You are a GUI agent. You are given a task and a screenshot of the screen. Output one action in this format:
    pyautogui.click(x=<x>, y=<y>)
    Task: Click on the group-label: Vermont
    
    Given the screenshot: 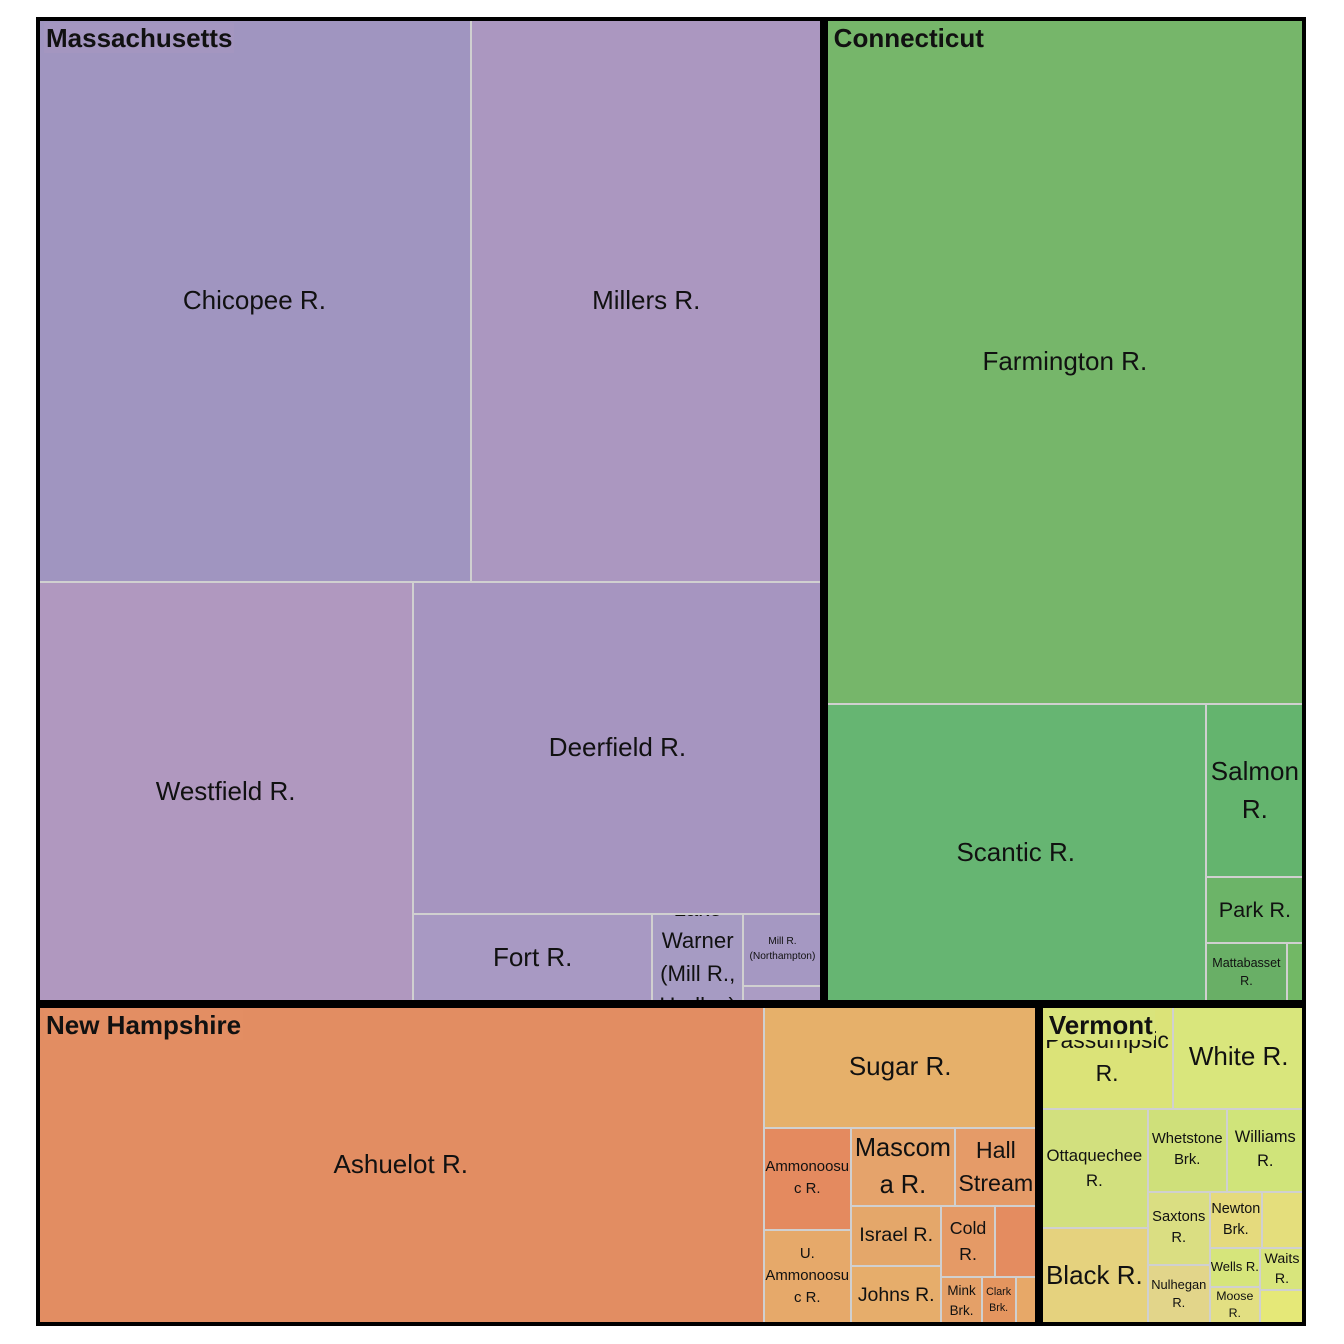 What is the action you would take?
    pyautogui.click(x=1100, y=1024)
    